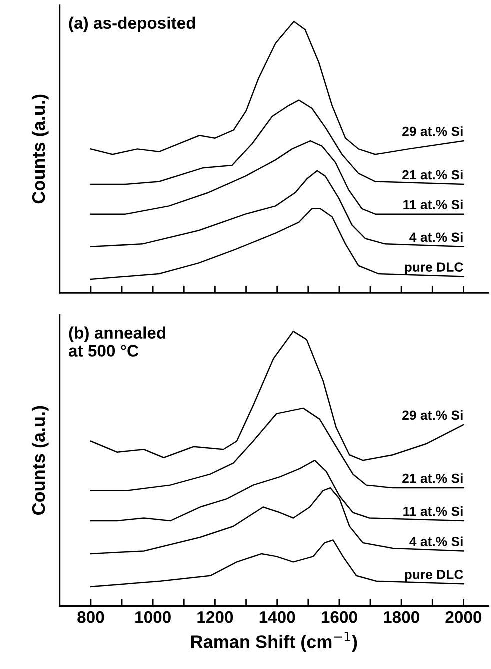 This screenshot has width=491, height=669. What do you see at coordinates (278, 617) in the screenshot?
I see `x-tick-label: 1400` at bounding box center [278, 617].